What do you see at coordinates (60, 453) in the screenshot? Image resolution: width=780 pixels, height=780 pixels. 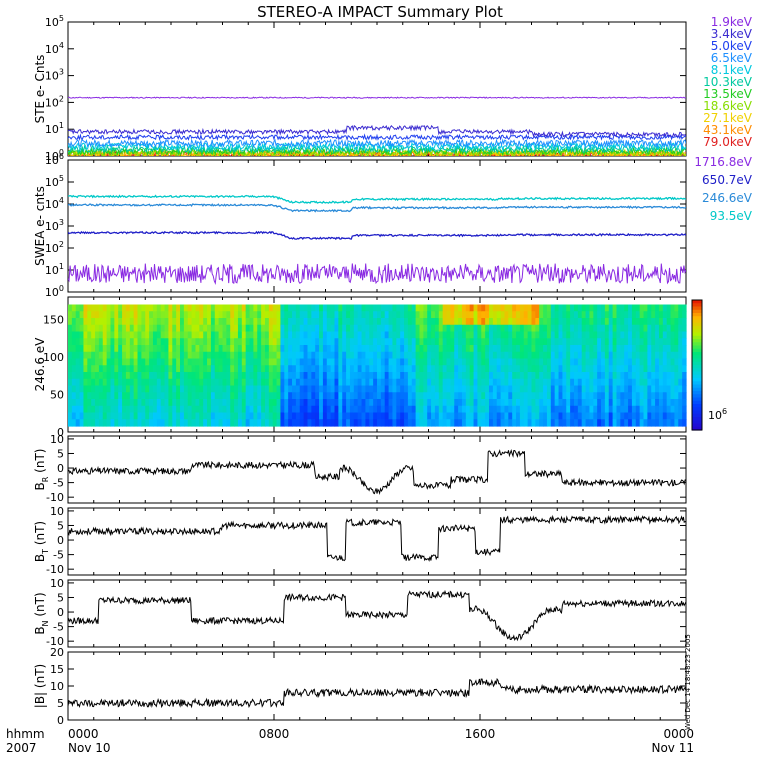 I see `y-tick-label: 5` at bounding box center [60, 453].